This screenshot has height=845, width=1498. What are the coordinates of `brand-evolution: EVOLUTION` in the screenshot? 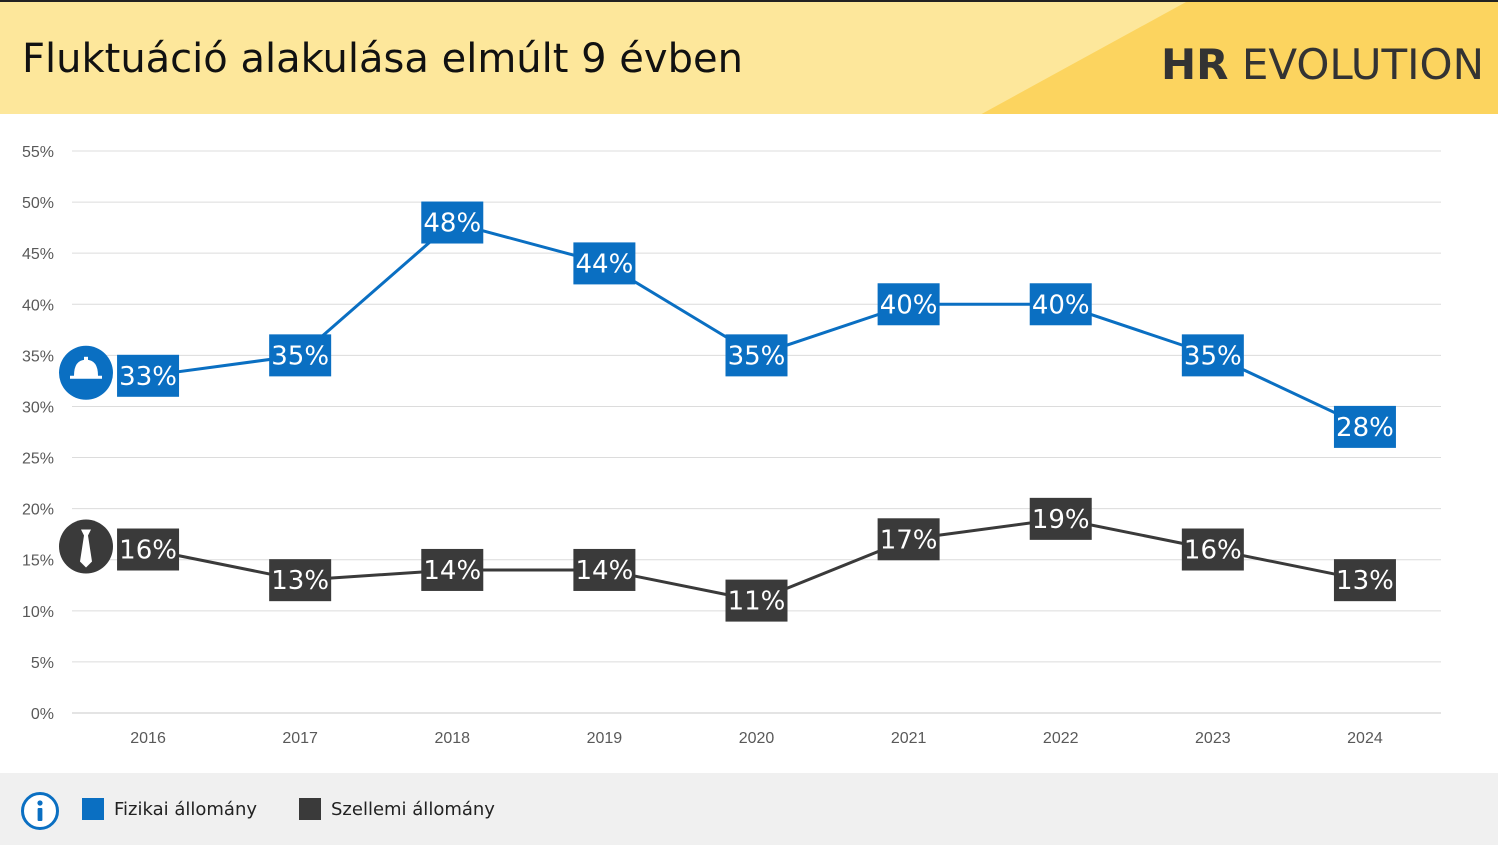 It's located at (1356, 64).